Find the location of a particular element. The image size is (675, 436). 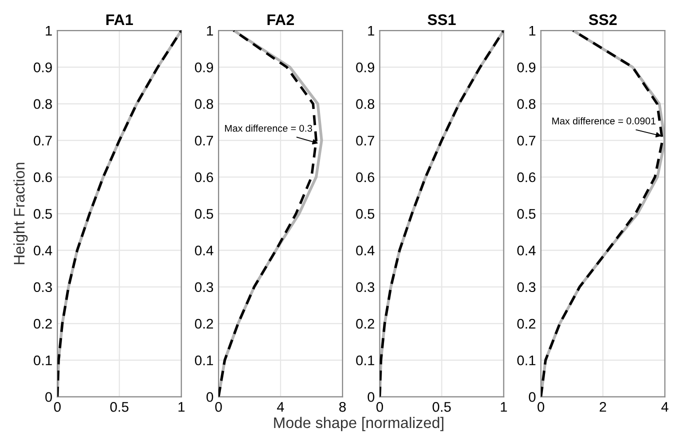

chart-title: FA1 is located at coordinates (119, 19).